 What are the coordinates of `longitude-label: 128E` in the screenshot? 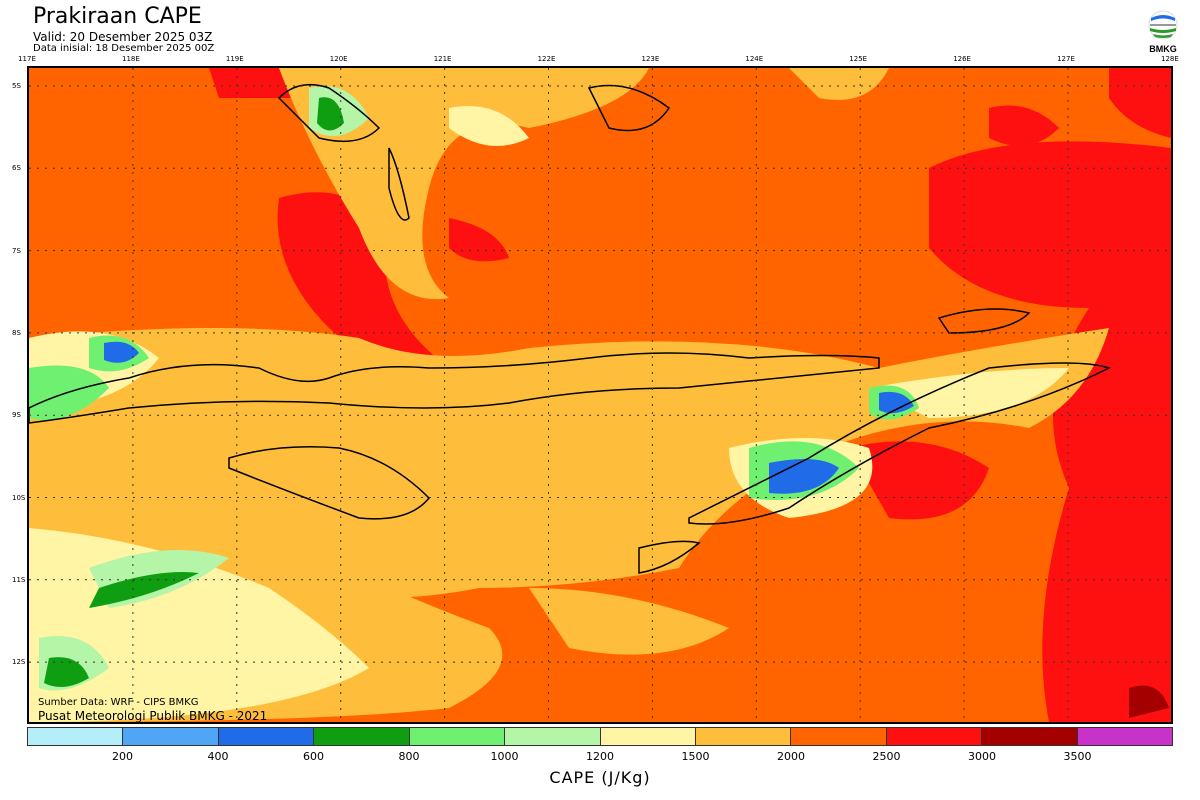 It's located at (1169, 59).